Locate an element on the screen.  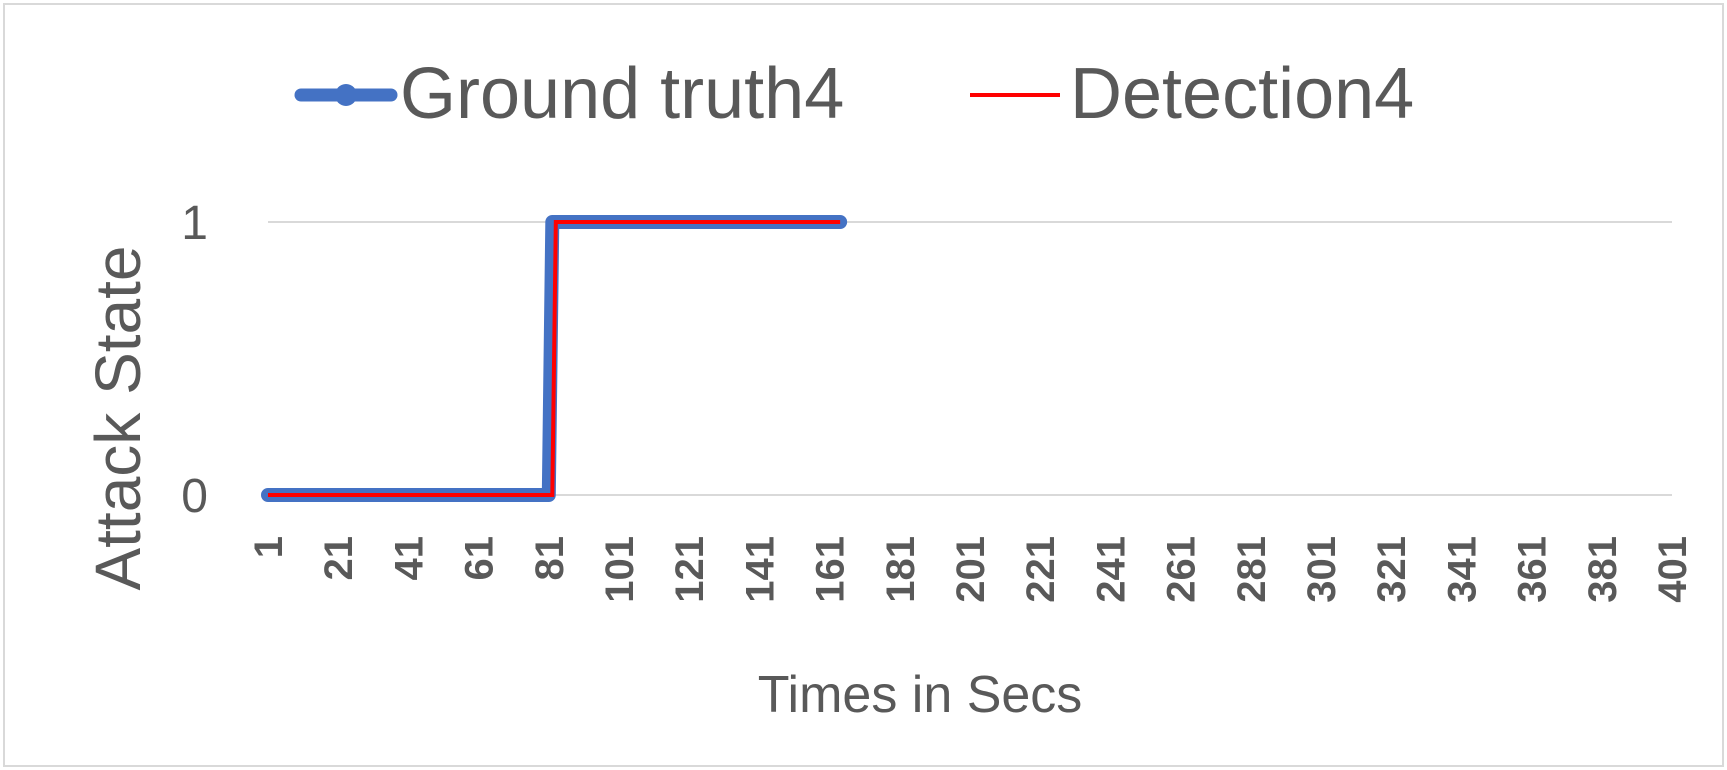
x-tick-label: 341 is located at coordinates (1462, 569).